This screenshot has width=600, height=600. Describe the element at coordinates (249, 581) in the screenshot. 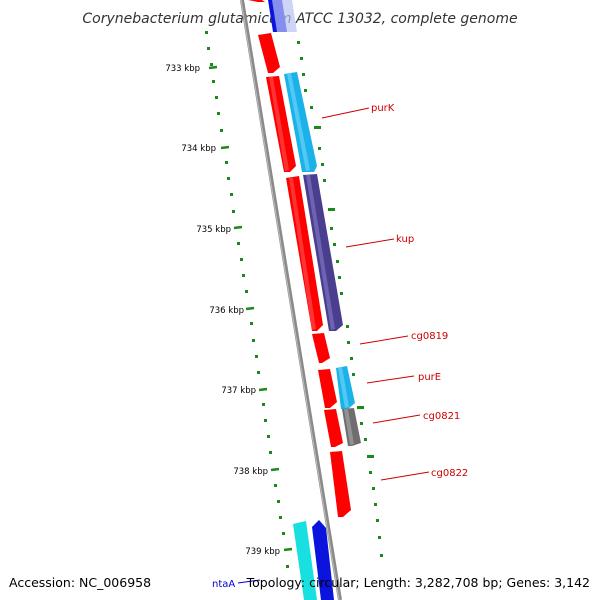

I see `gene-leader-line-ntaA` at that location.